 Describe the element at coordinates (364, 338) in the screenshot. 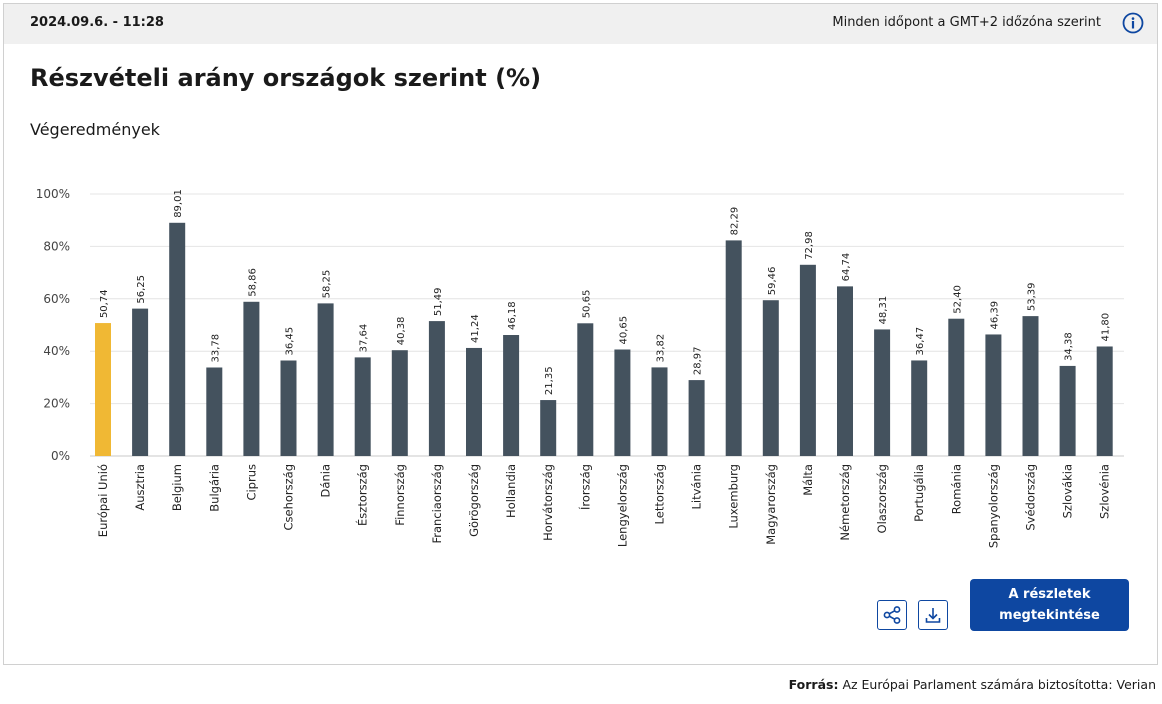

I see `value-label: 37,64` at that location.